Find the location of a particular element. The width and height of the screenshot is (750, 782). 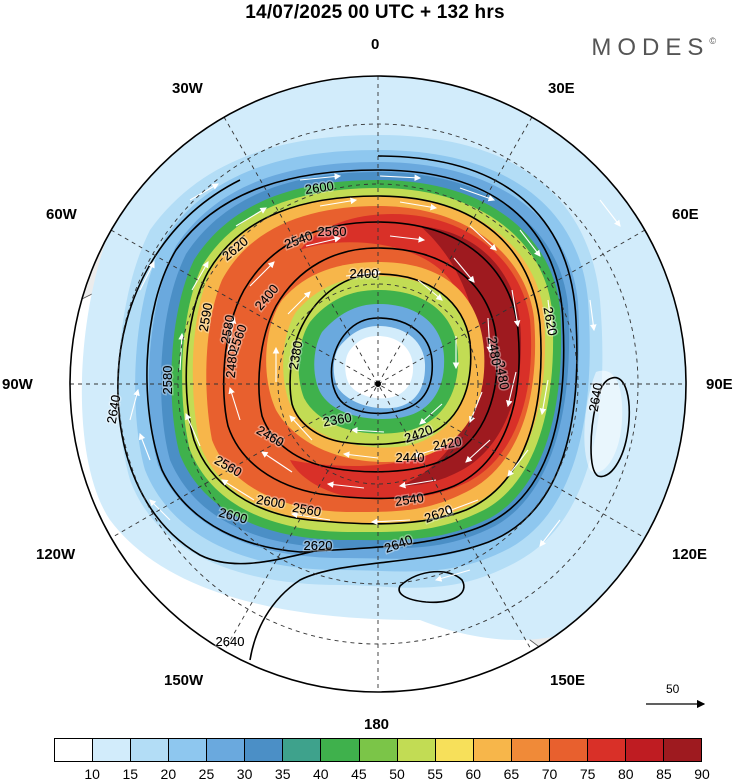

contour-2640-east is located at coordinates (610, 427).